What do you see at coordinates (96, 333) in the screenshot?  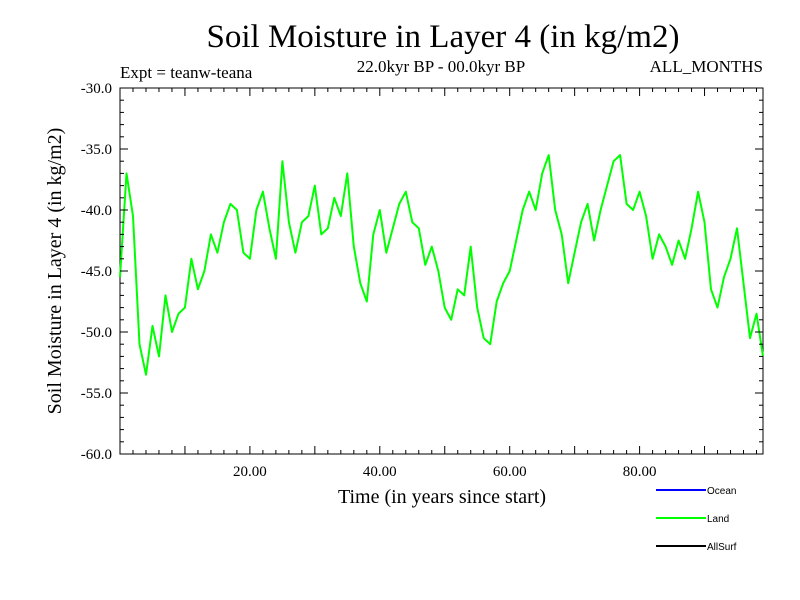 I see `y-tick-label: -50.0` at bounding box center [96, 333].